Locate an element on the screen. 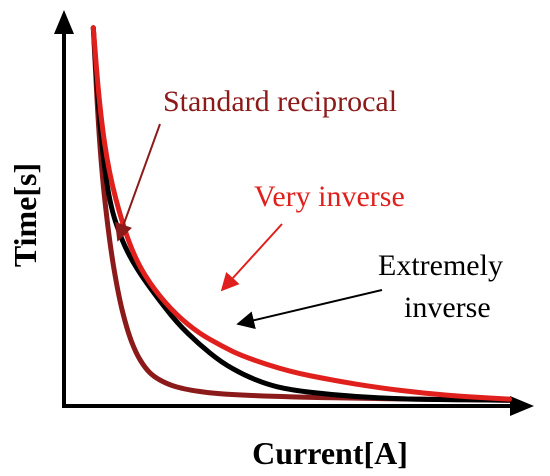  standard-reciprocal-pointer is located at coordinates (138, 182).